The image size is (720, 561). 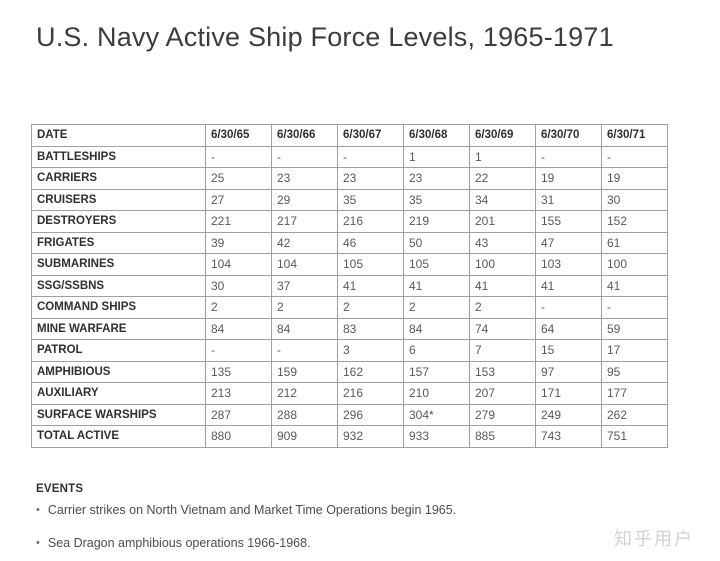 I want to click on value-cell: 103, so click(x=568, y=264).